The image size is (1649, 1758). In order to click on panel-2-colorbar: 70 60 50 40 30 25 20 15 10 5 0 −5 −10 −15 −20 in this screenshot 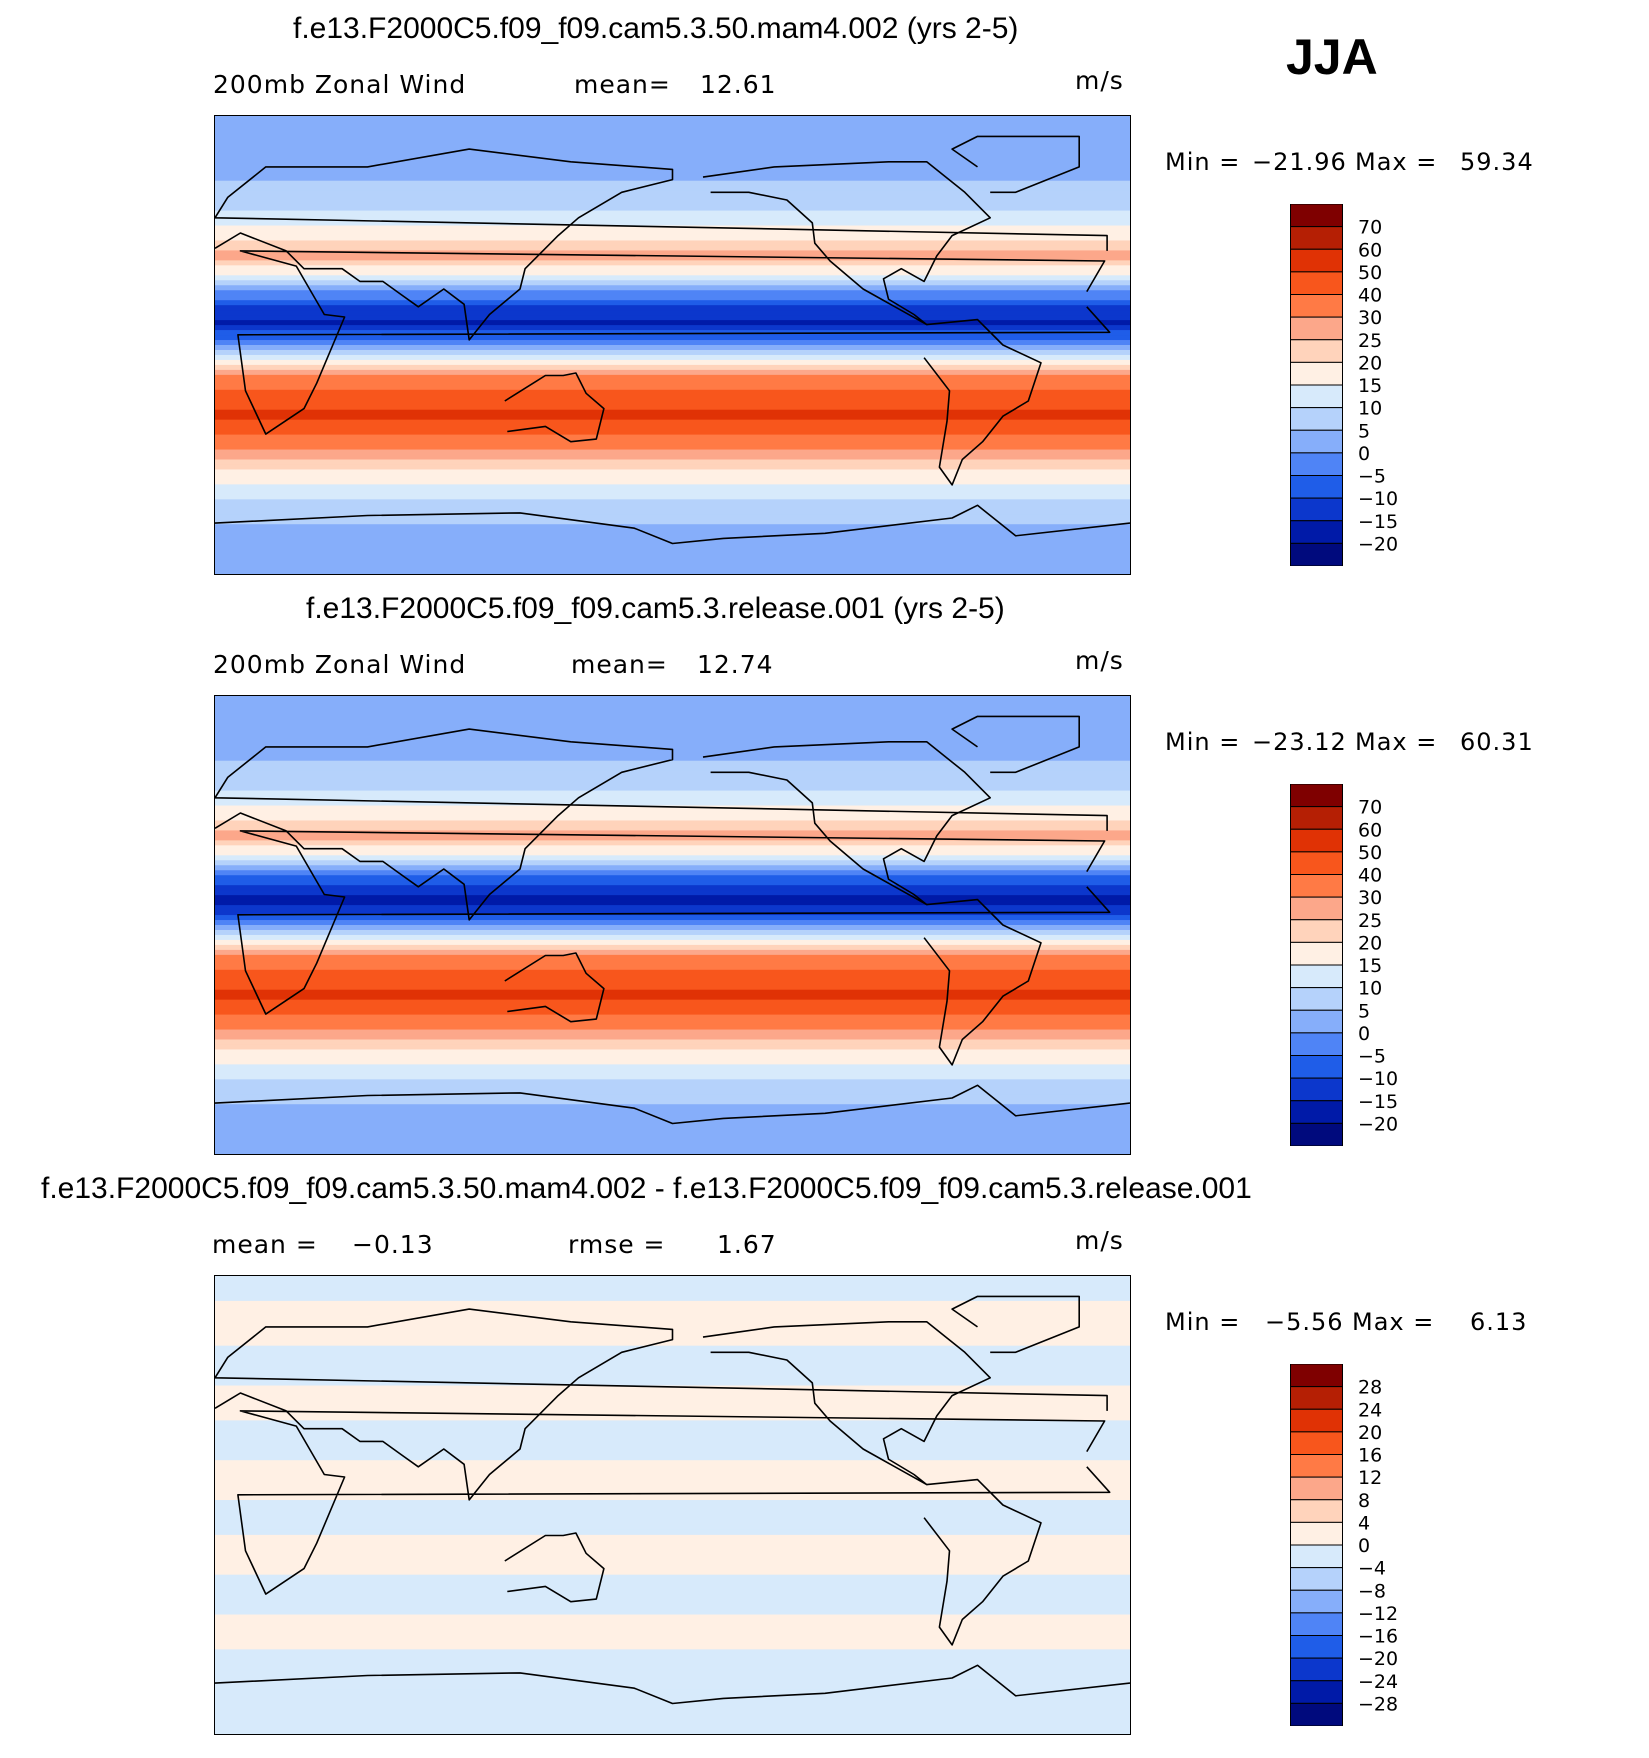, I will do `click(1355, 965)`.